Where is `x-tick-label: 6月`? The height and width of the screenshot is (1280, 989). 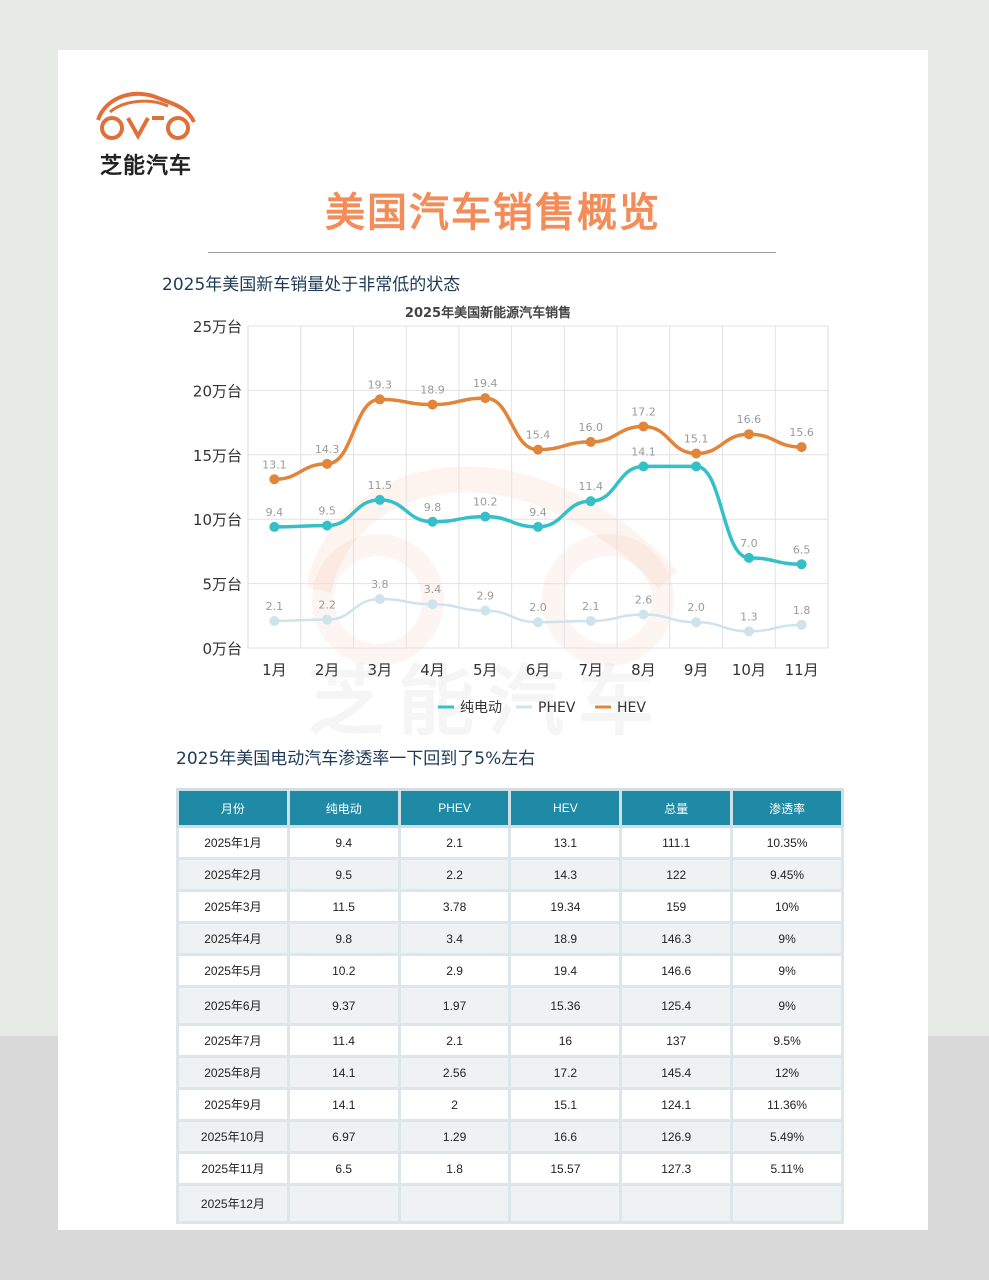
x-tick-label: 6月 is located at coordinates (538, 670).